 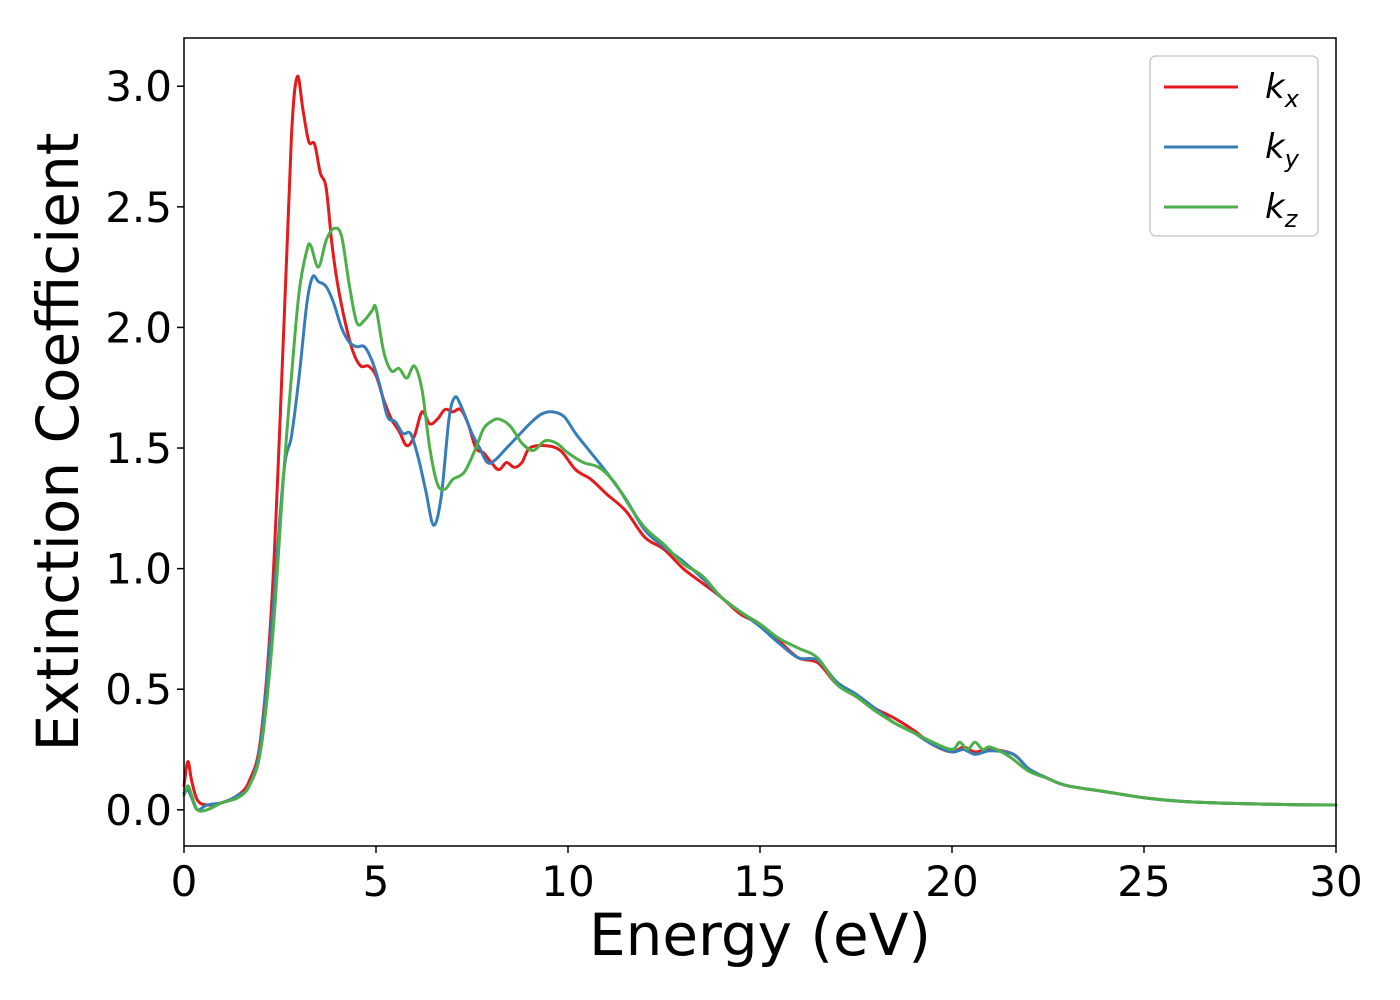 I want to click on legend-label-ky: ky, so click(x=1282, y=150).